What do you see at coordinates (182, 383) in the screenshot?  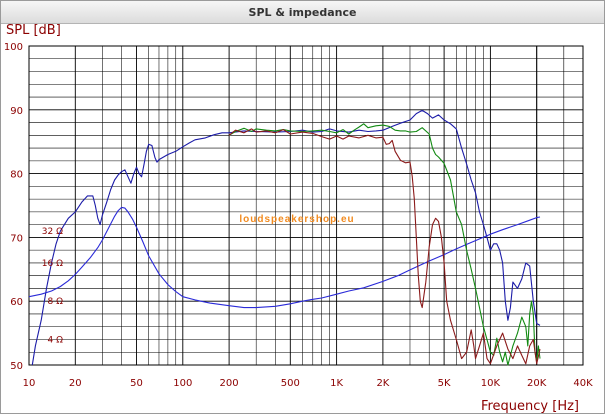 I see `x-tick-label: 100` at bounding box center [182, 383].